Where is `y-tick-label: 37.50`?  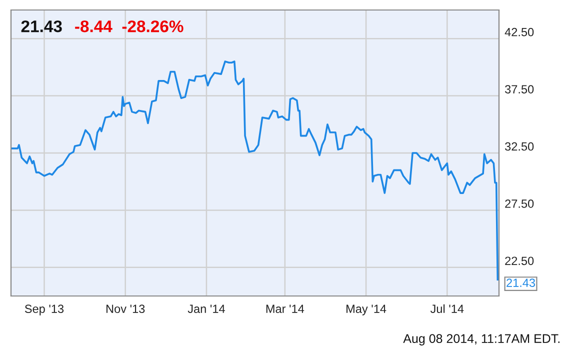
y-tick-label: 37.50 is located at coordinates (519, 89).